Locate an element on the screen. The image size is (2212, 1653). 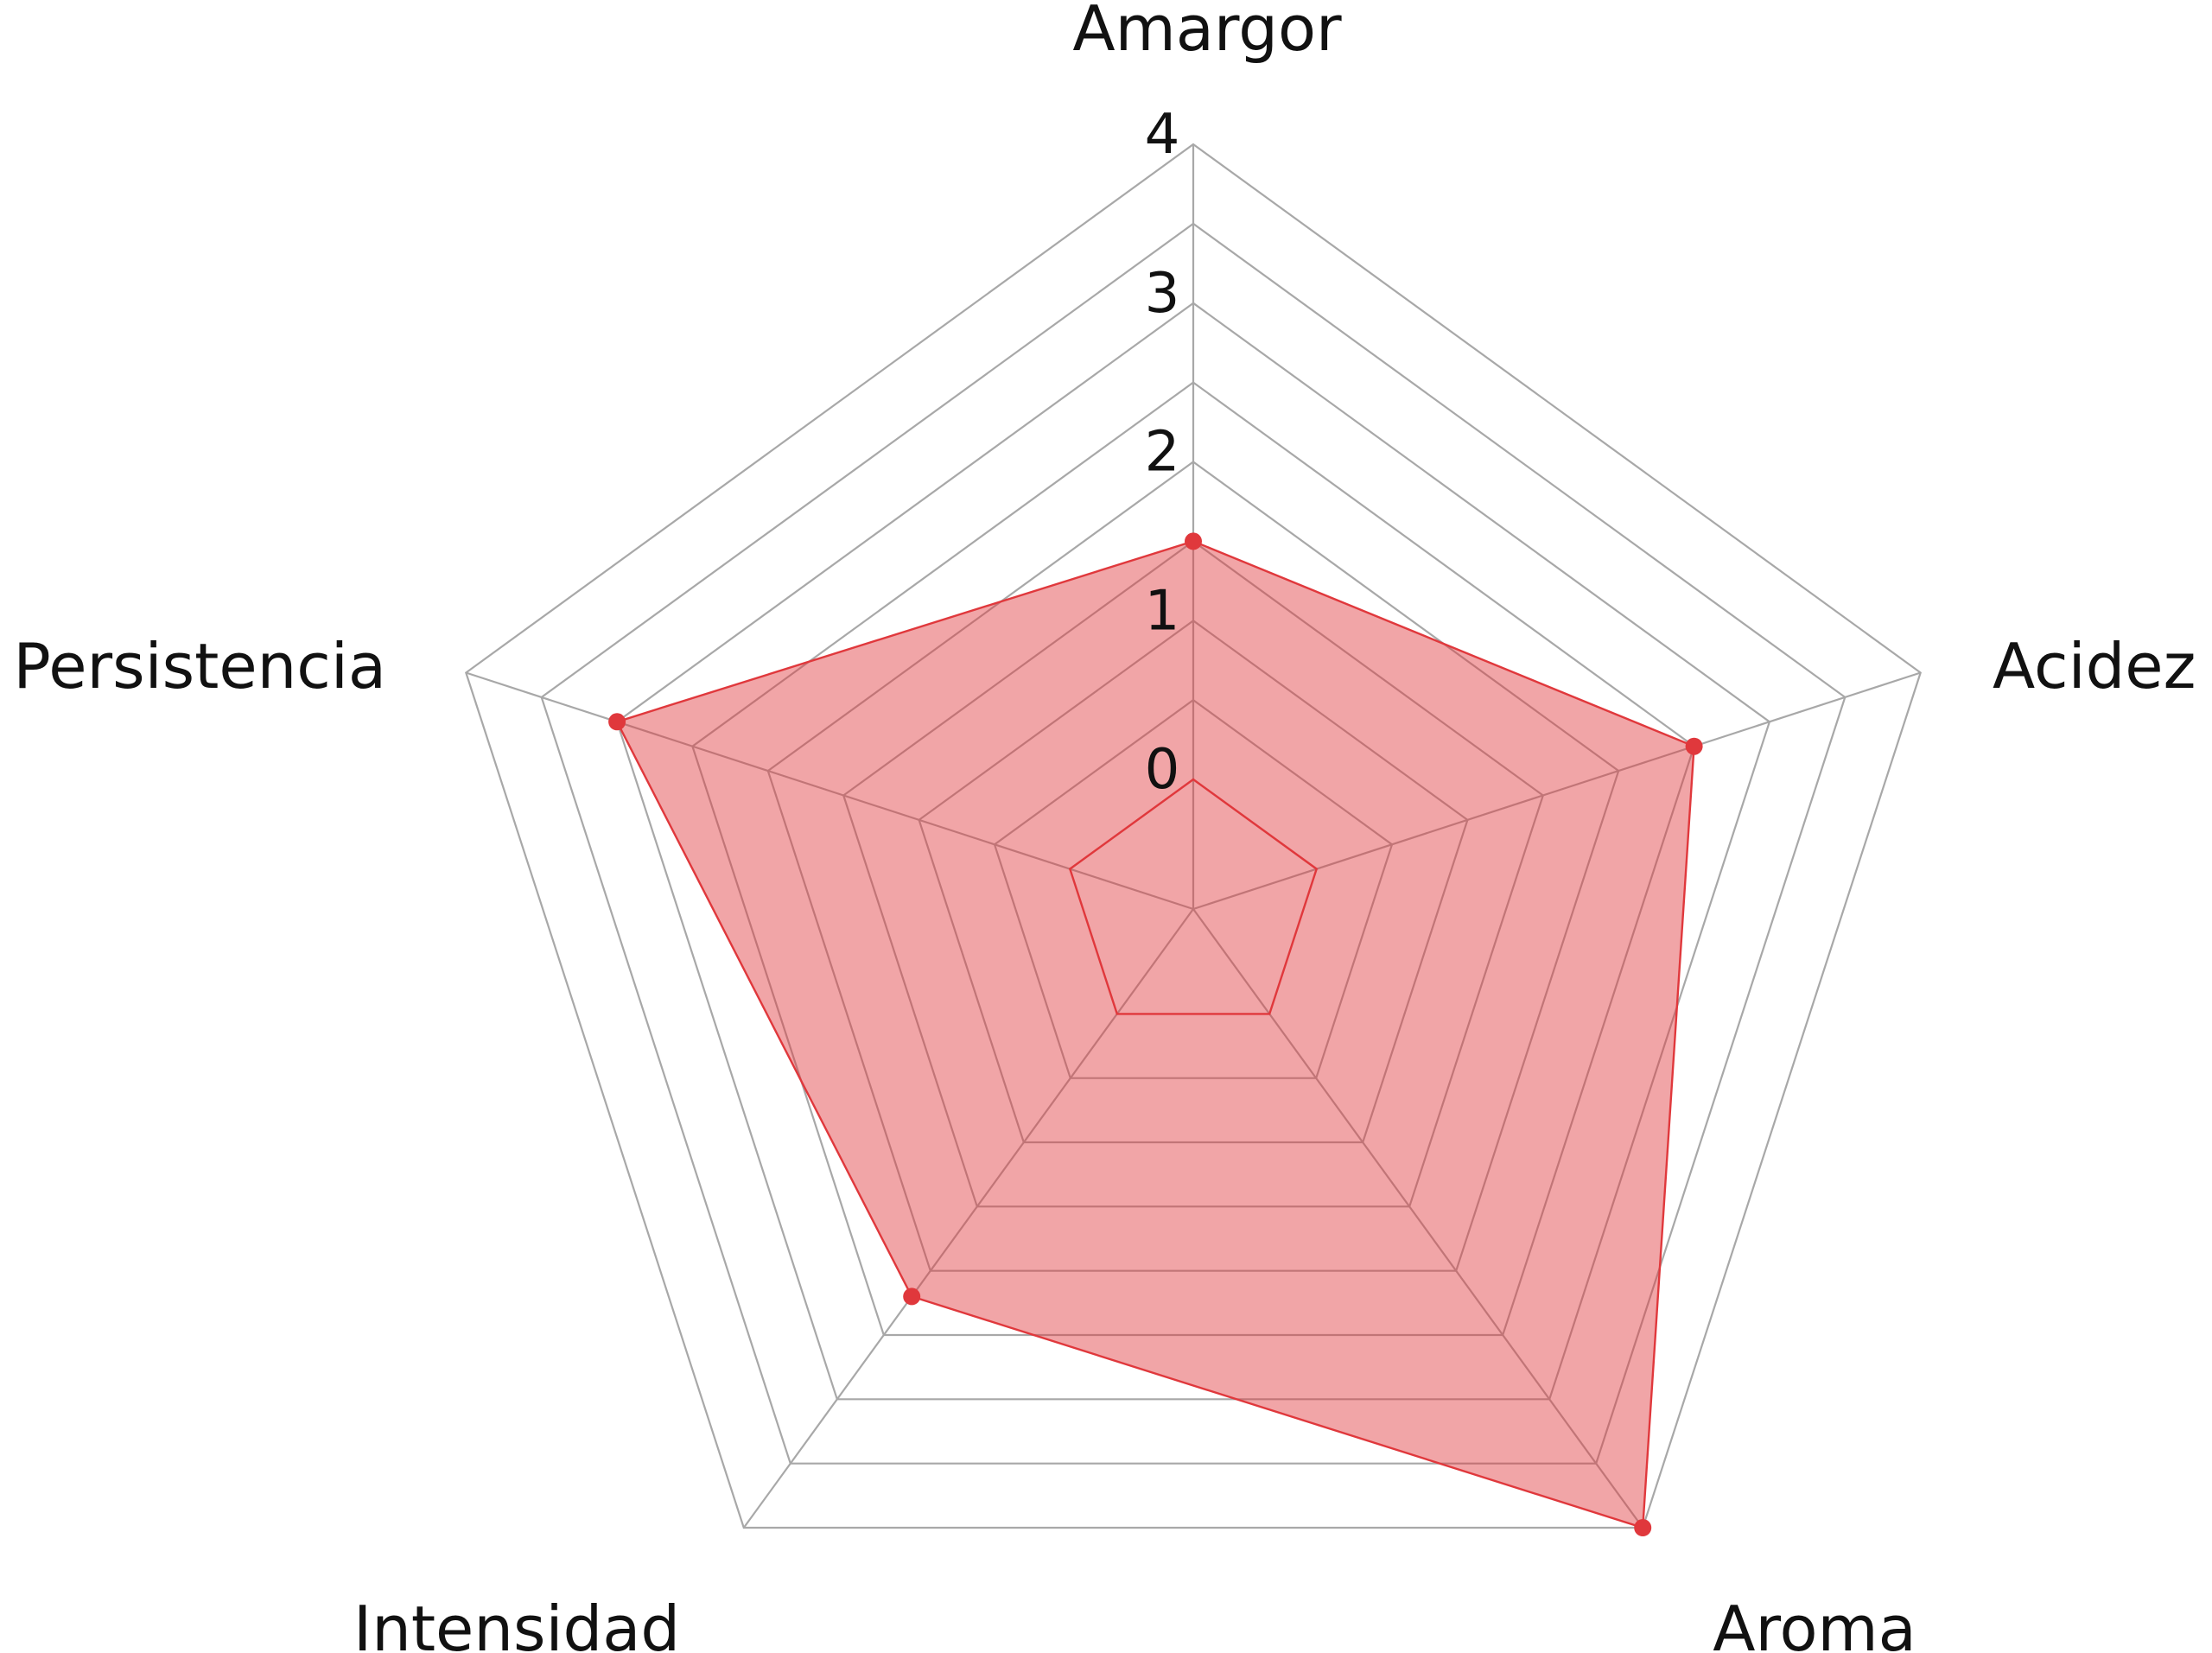
axis-label-acidez: Acidez is located at coordinates (2094, 666).